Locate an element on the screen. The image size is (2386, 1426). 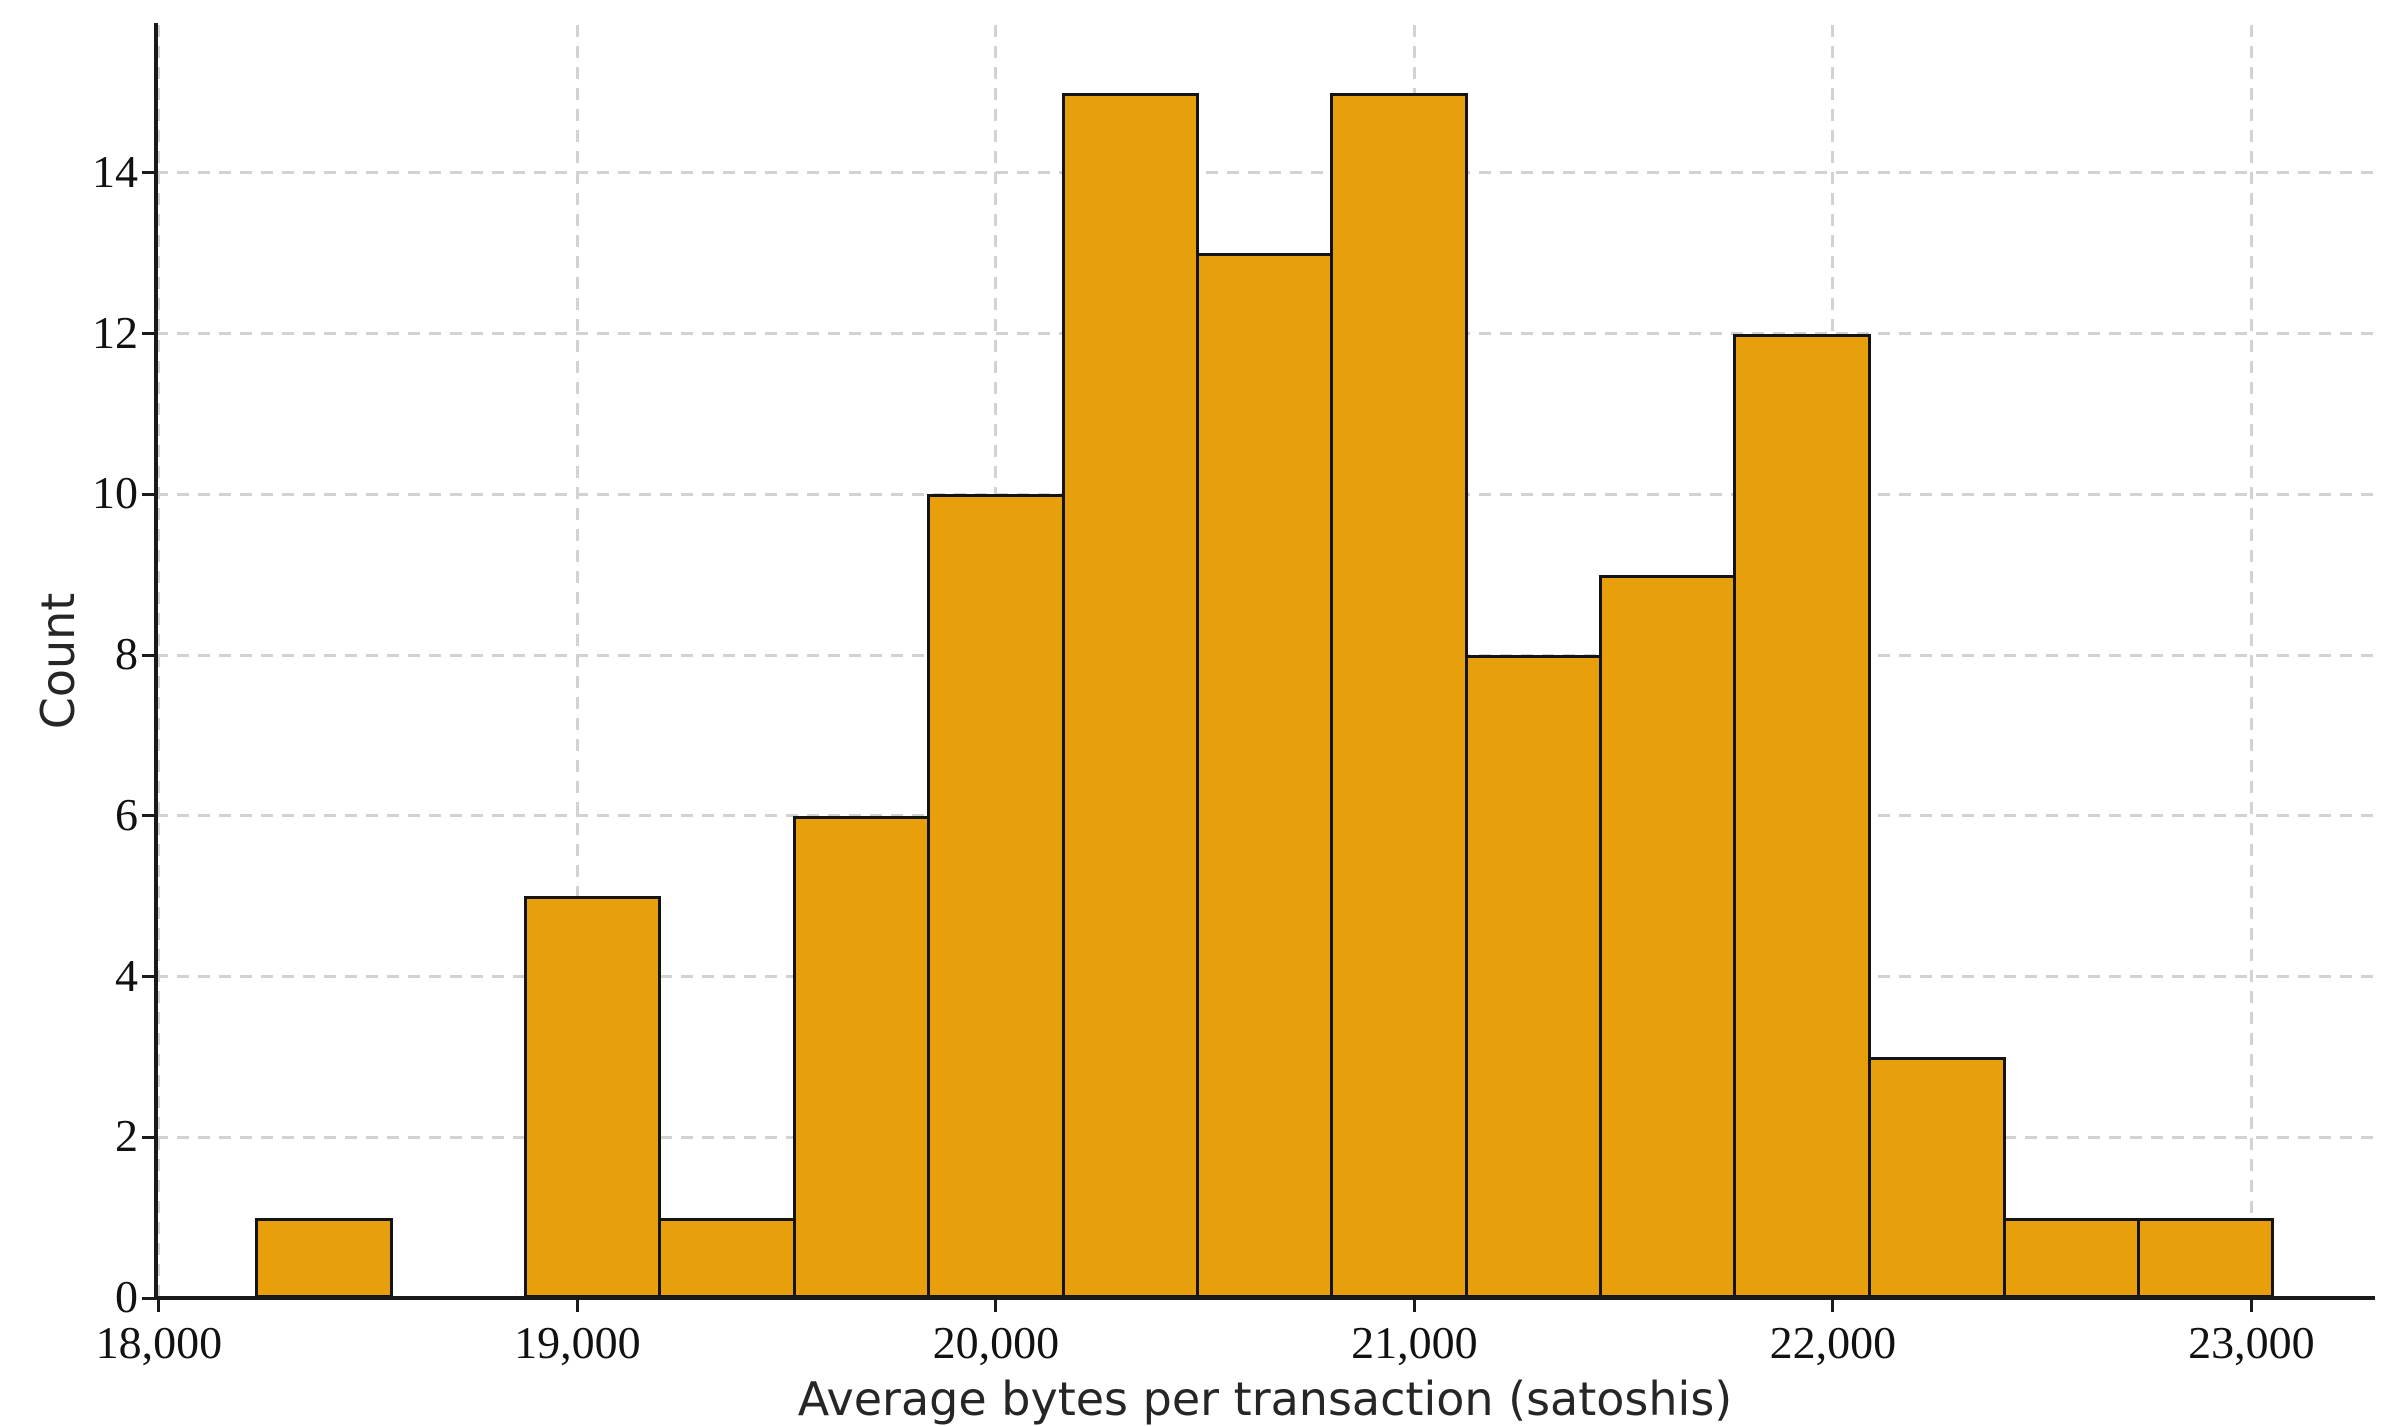
x-tick-label-18000: 18,000 is located at coordinates (159, 1342).